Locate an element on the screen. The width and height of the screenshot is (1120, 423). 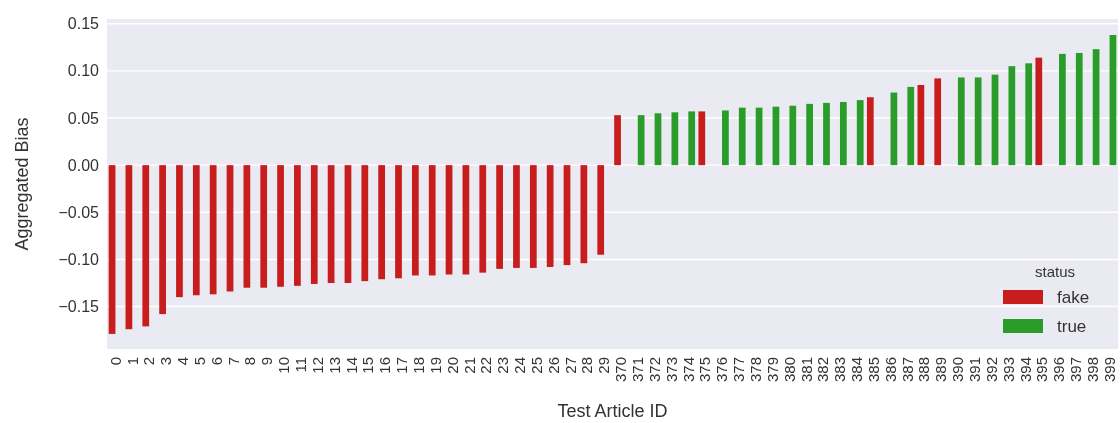
x-tick-label: 370 is located at coordinates (621, 370).